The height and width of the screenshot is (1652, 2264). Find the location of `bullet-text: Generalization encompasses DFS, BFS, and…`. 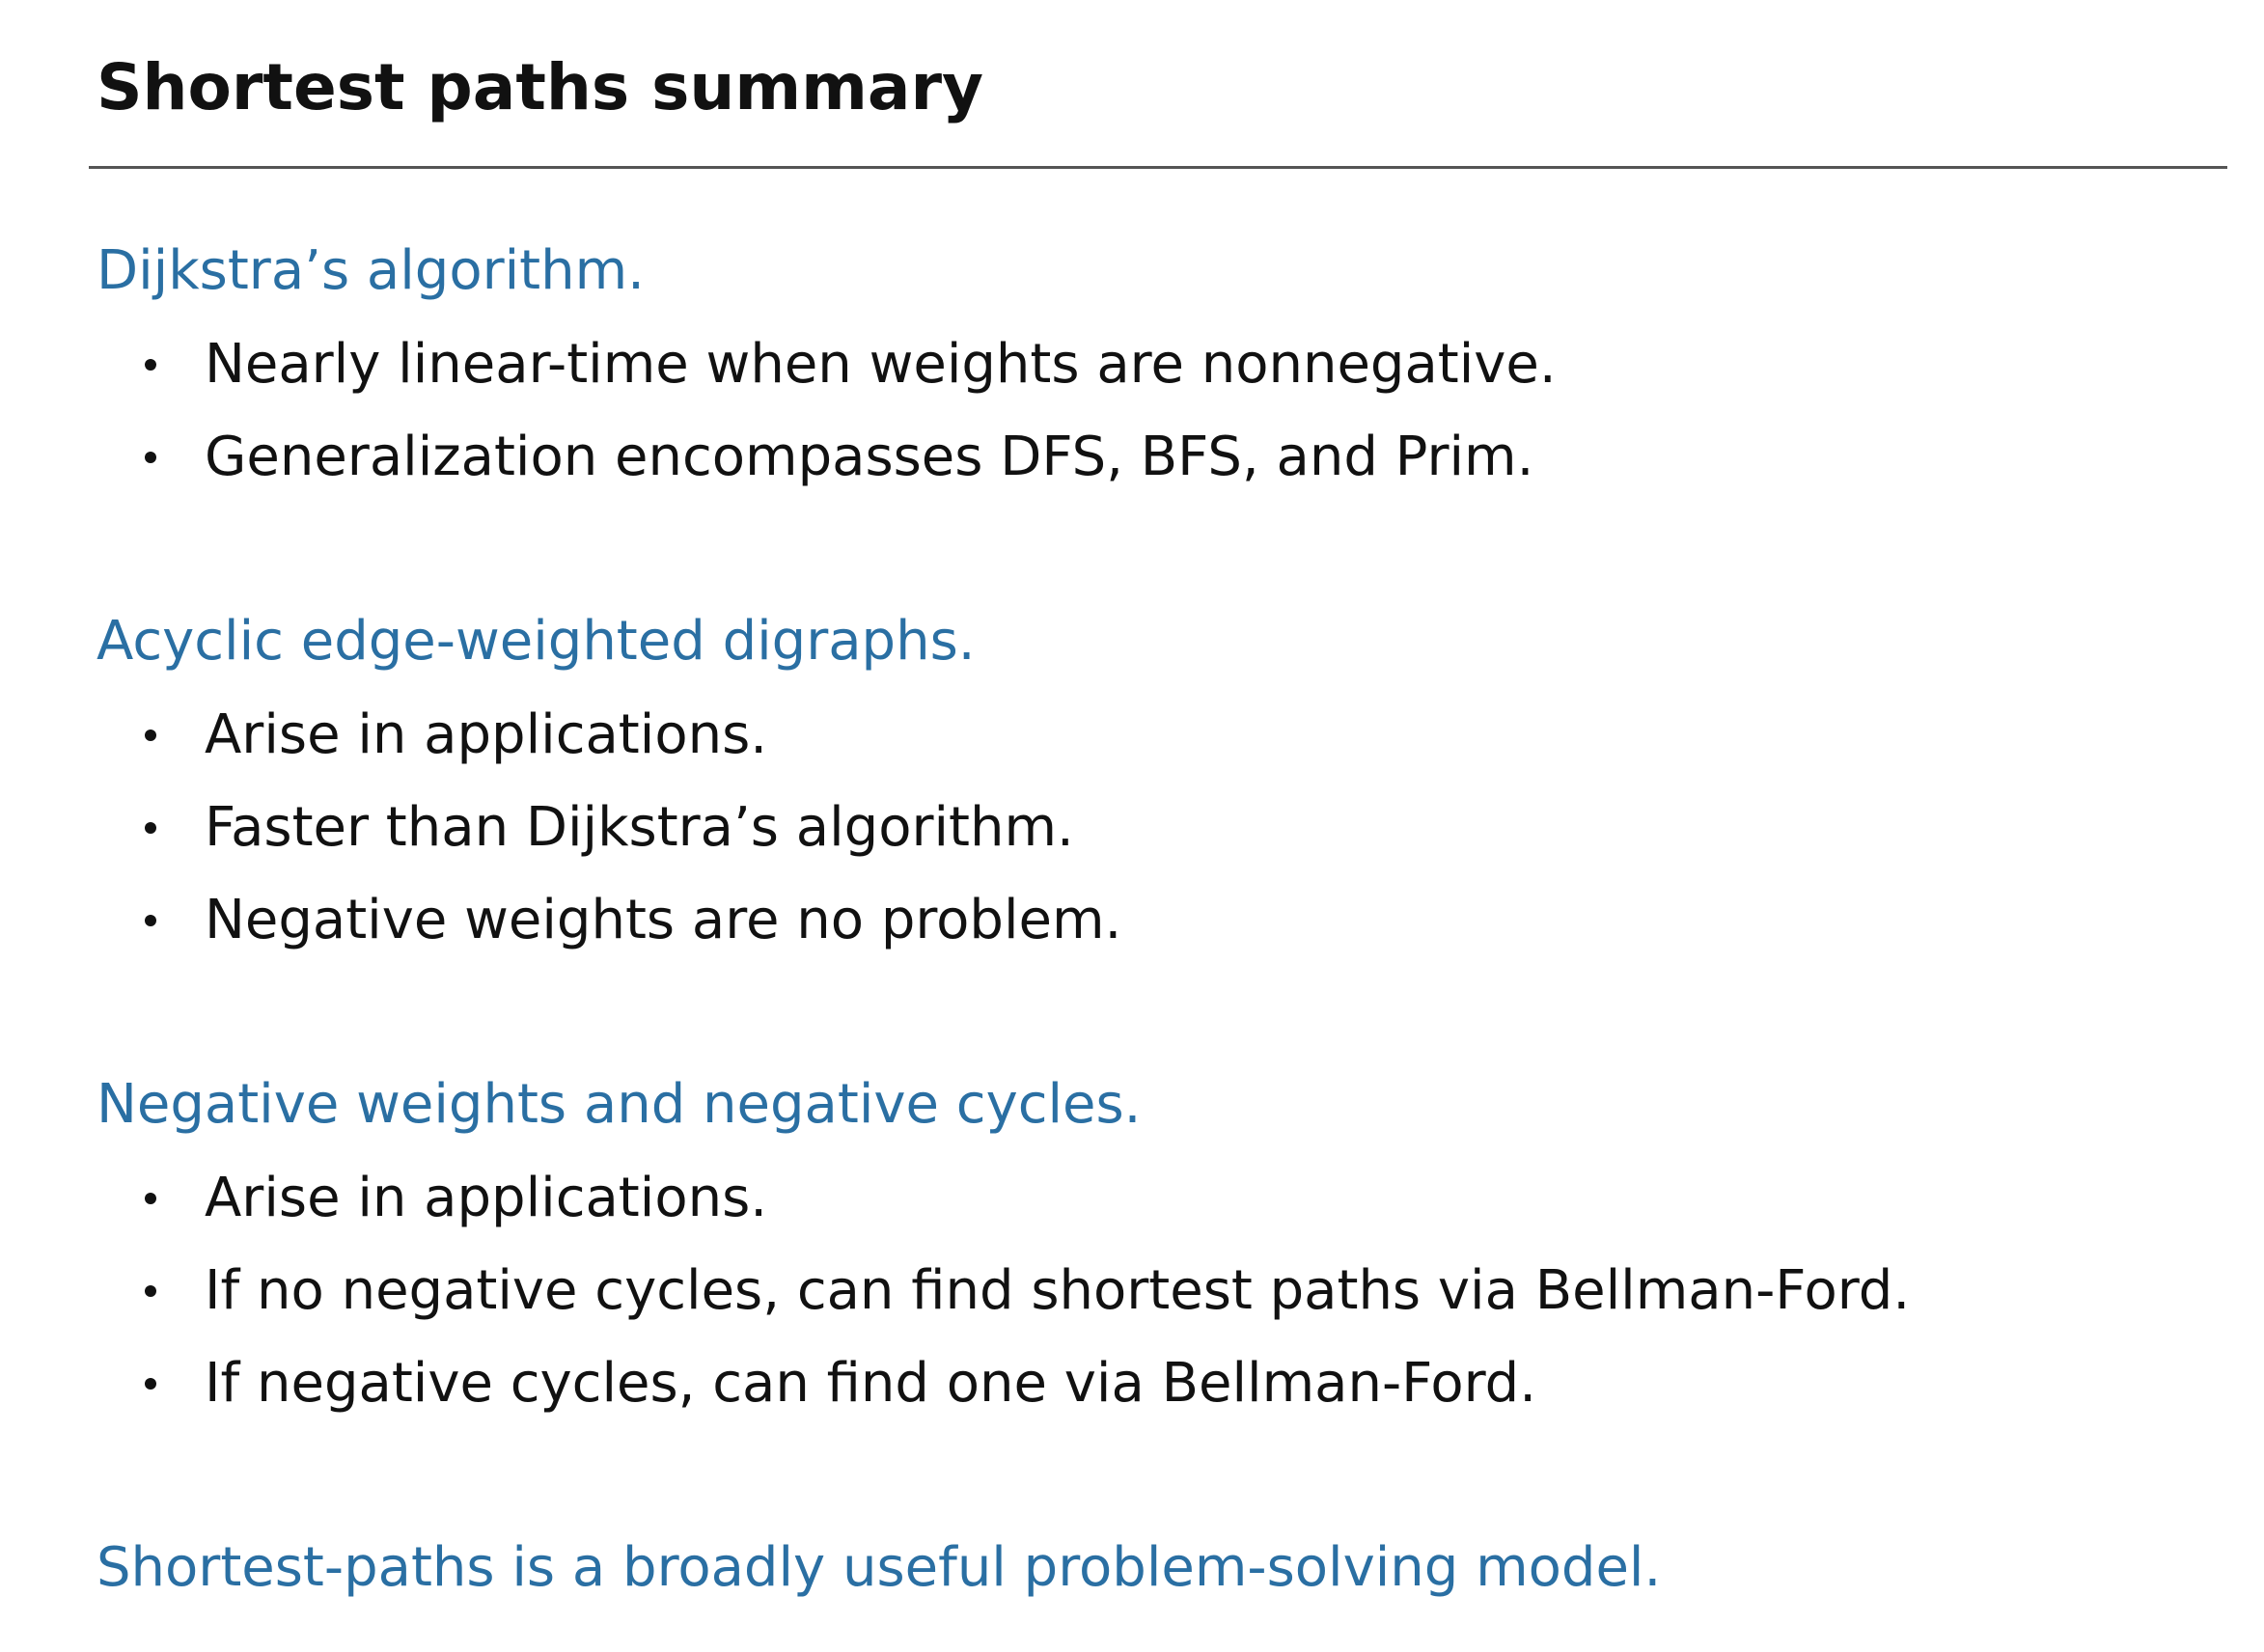

bullet-text: Generalization encompasses DFS, BFS, and… is located at coordinates (870, 457).